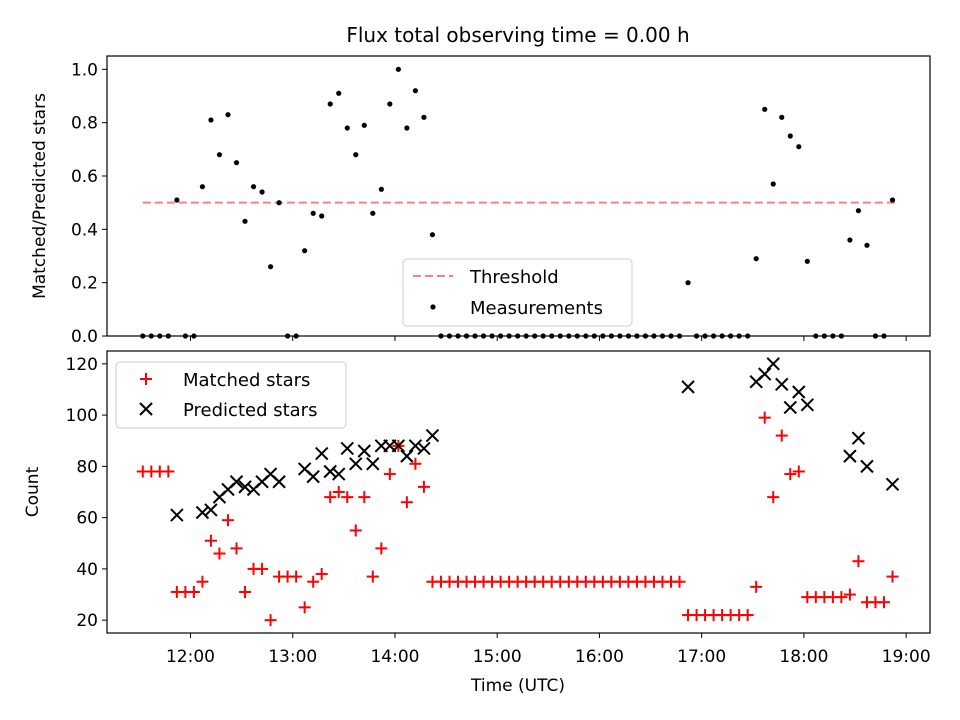  What do you see at coordinates (84, 177) in the screenshot?
I see `ratio-y-tick-label: 0.6` at bounding box center [84, 177].